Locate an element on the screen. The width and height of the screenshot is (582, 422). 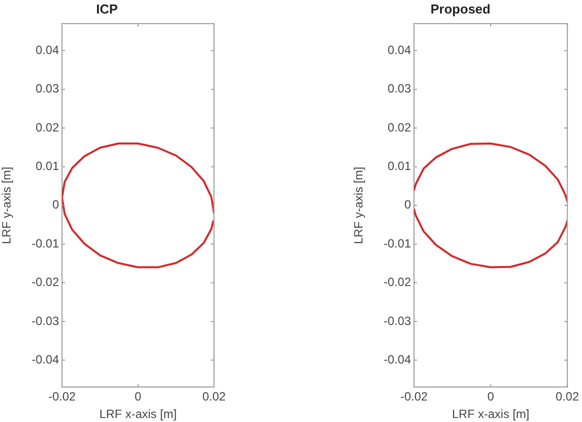
chart-title: Proposed is located at coordinates (460, 8).